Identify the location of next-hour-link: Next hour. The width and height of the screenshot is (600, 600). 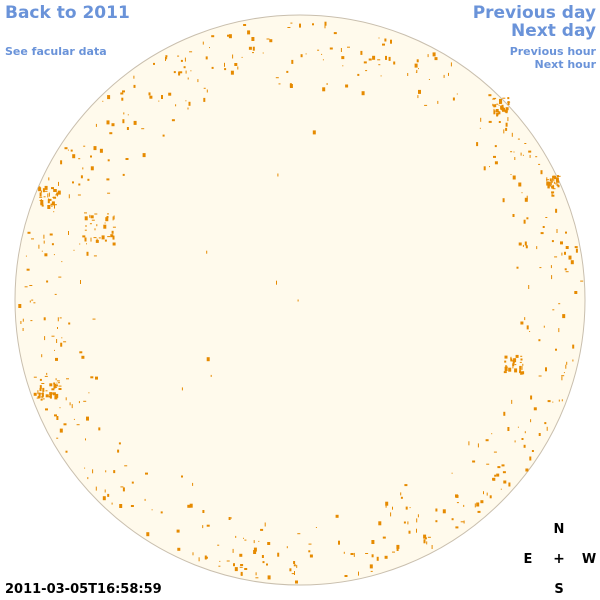
(565, 64).